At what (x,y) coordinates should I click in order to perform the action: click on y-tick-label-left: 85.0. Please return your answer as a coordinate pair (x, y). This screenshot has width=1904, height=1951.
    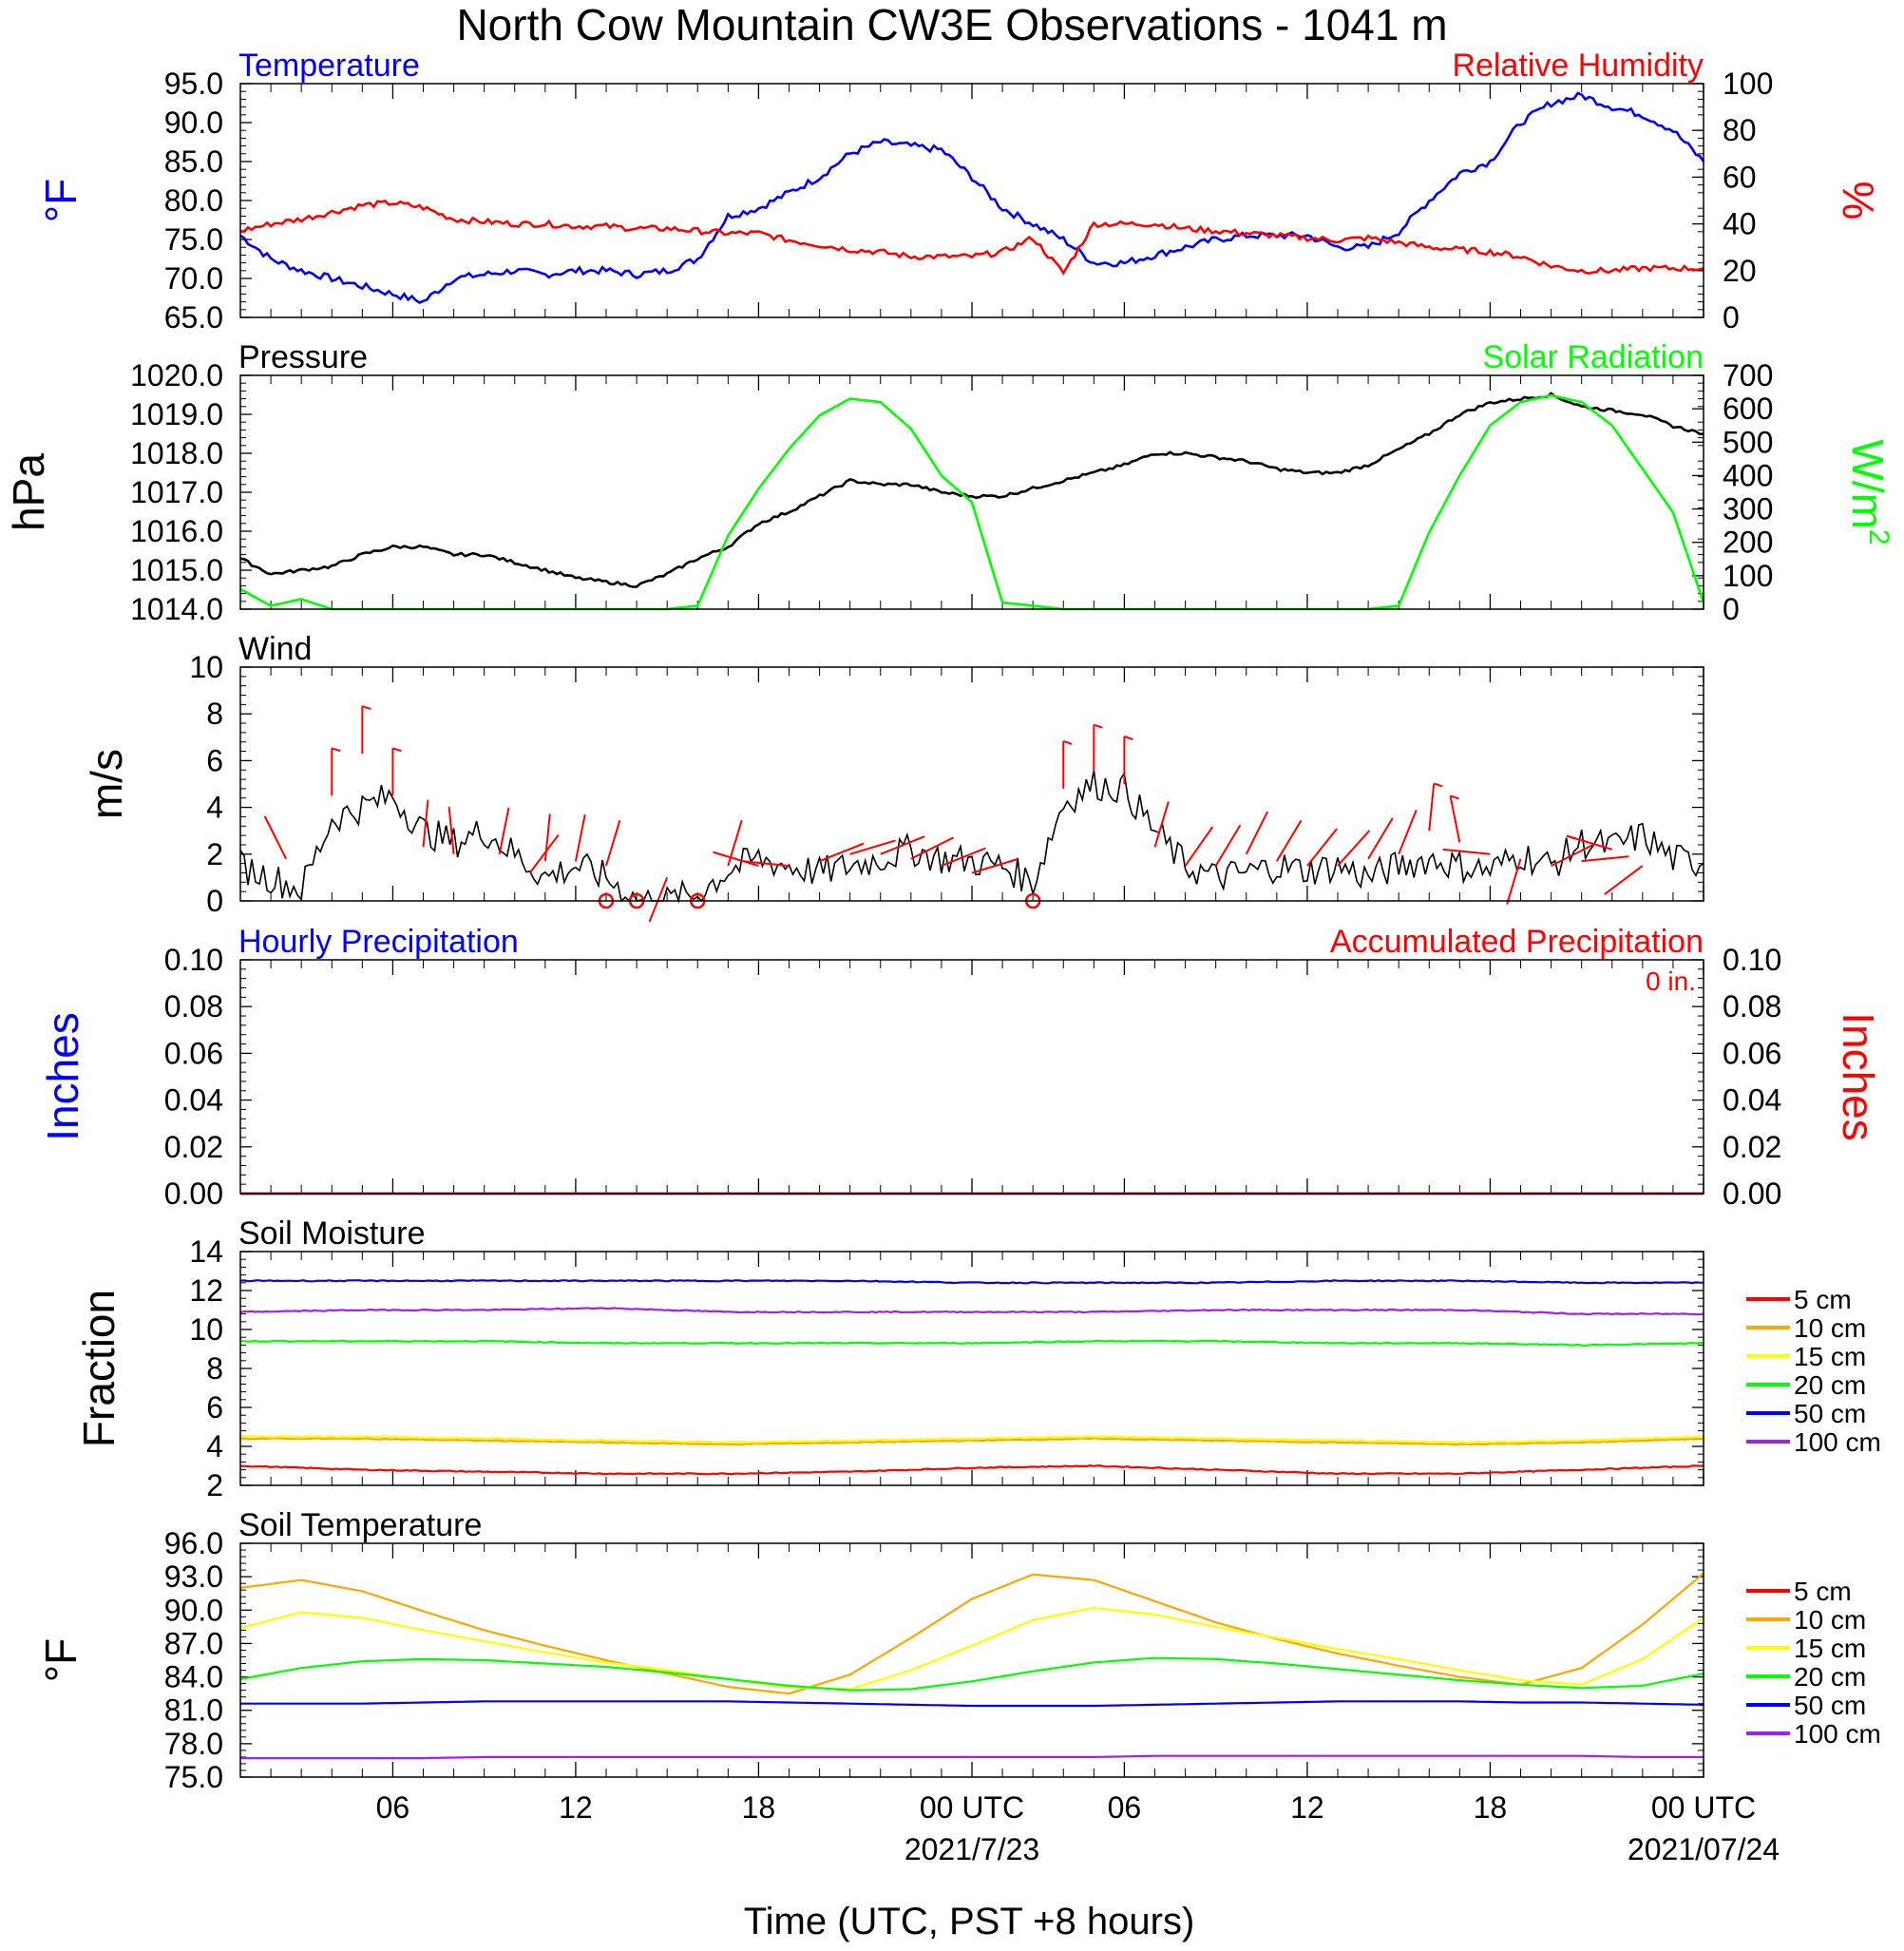
    Looking at the image, I should click on (193, 162).